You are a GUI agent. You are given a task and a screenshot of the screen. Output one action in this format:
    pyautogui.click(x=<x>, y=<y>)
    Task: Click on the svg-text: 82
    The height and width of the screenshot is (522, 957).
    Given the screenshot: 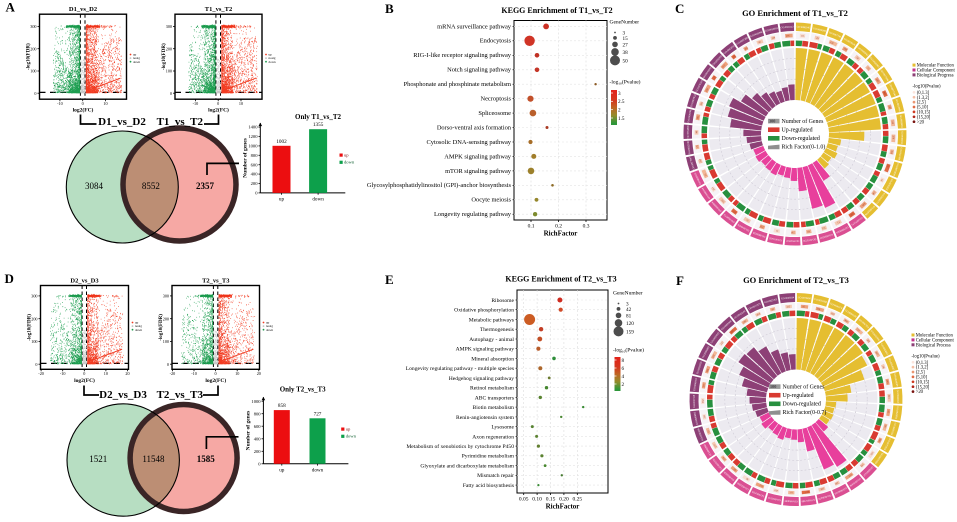 What is the action you would take?
    pyautogui.click(x=773, y=310)
    